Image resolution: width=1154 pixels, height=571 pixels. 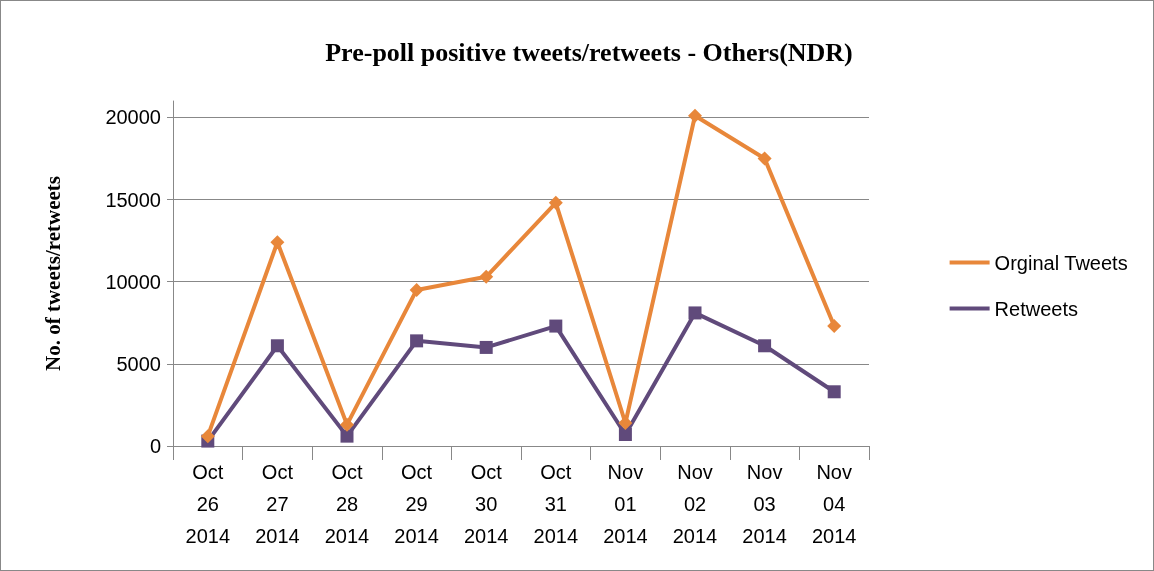 I want to click on y-tick-label: 20000, so click(x=133, y=117).